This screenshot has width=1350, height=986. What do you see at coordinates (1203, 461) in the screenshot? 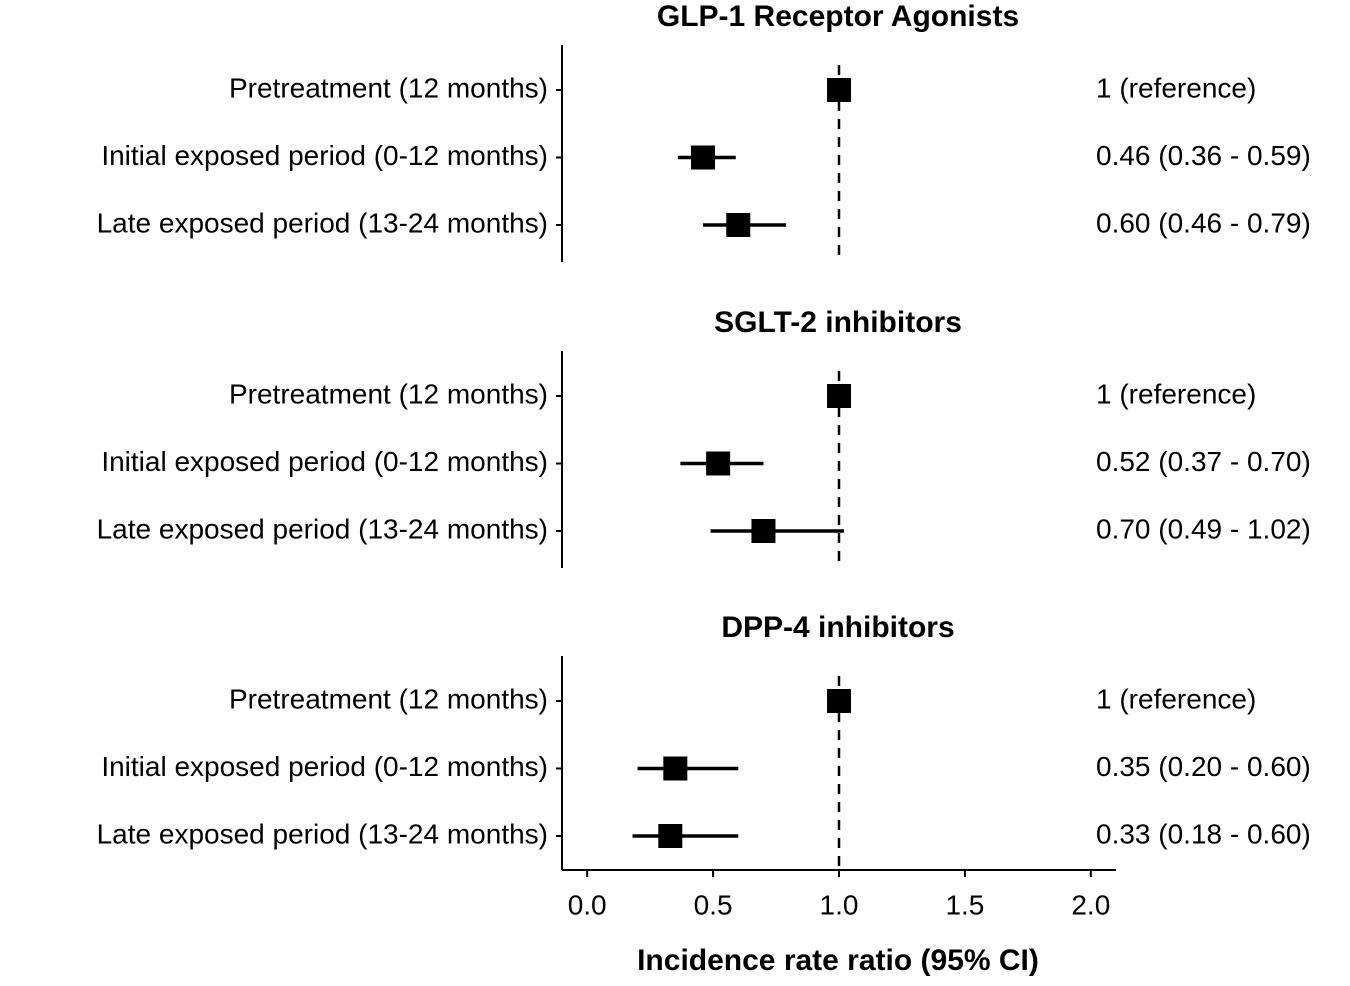
I see `value-label: 0.52 (0.37 - 0.70)` at bounding box center [1203, 461].